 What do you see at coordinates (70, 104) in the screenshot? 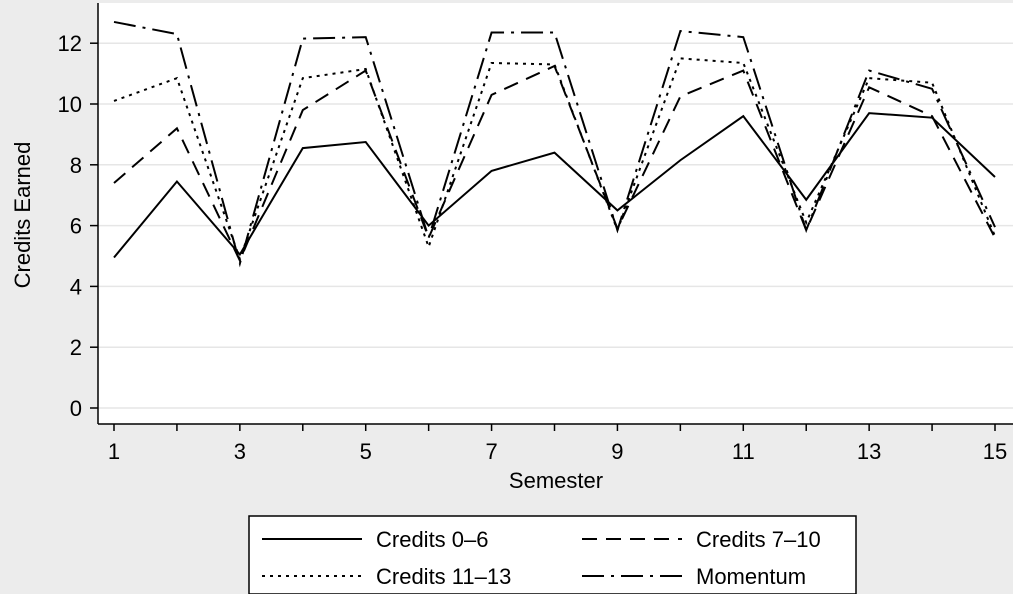
I see `y-tick-label: 10` at bounding box center [70, 104].